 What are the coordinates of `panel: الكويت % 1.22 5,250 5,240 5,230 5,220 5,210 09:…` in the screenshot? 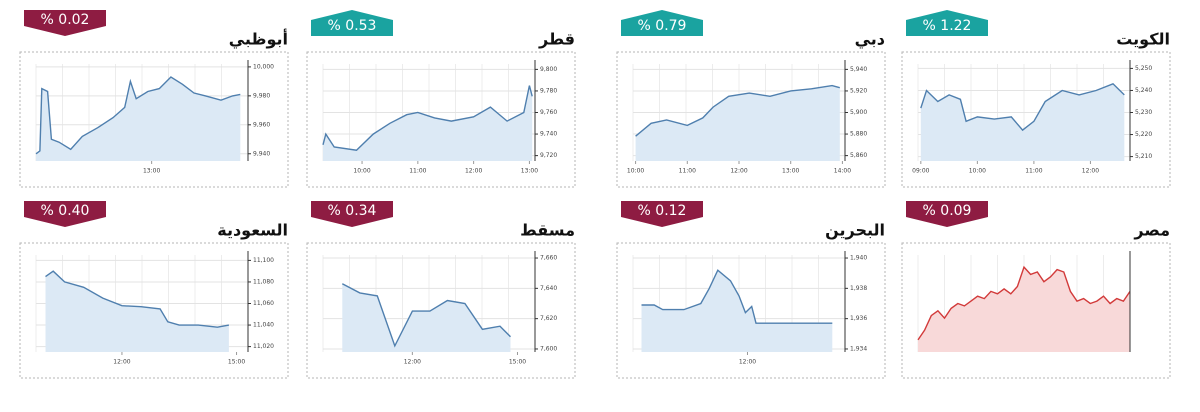 It's located at (1036, 99).